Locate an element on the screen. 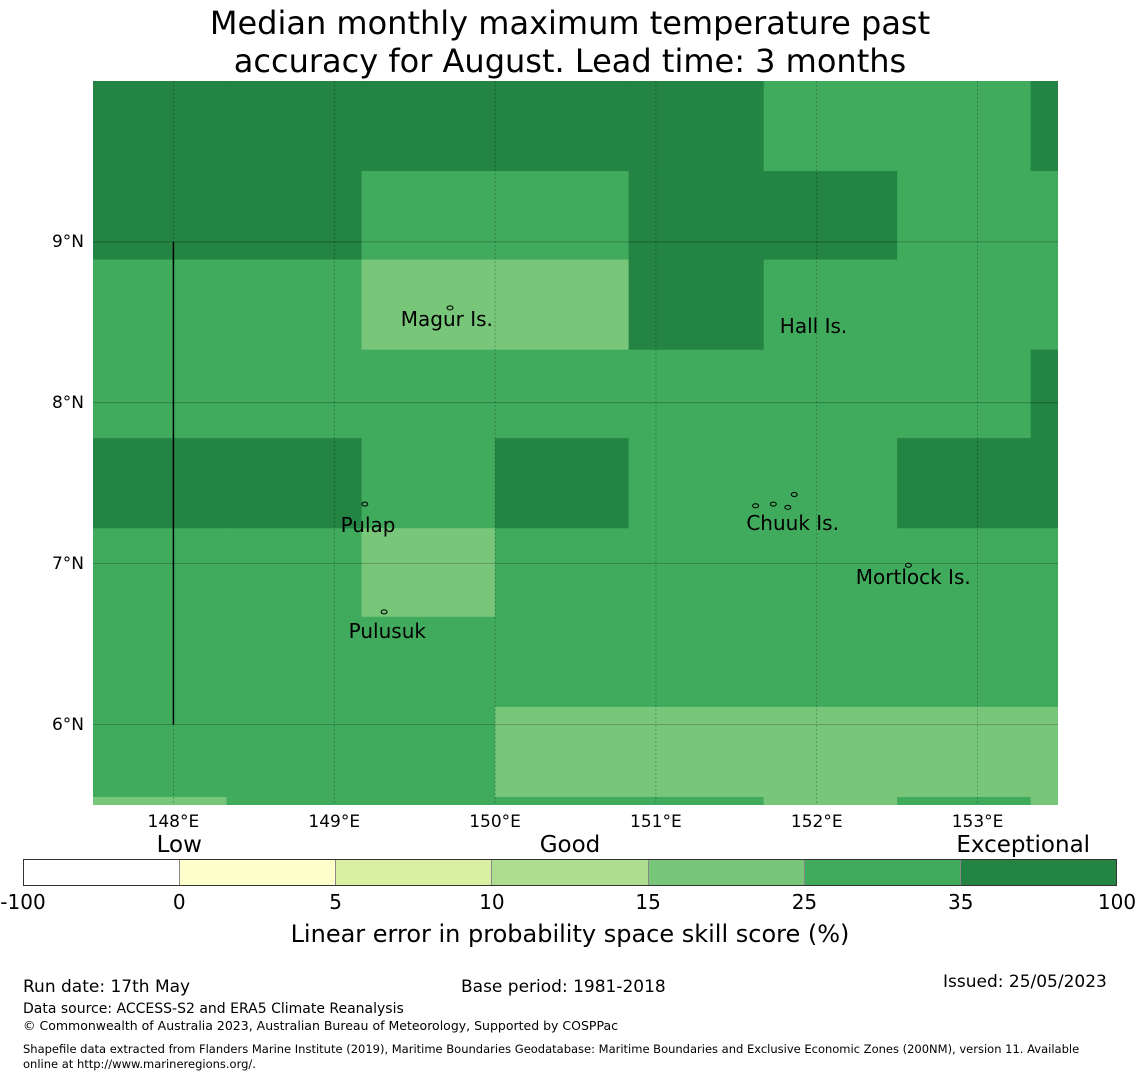 The height and width of the screenshot is (1080, 1140). colorbar-tick-label: 0 is located at coordinates (179, 902).